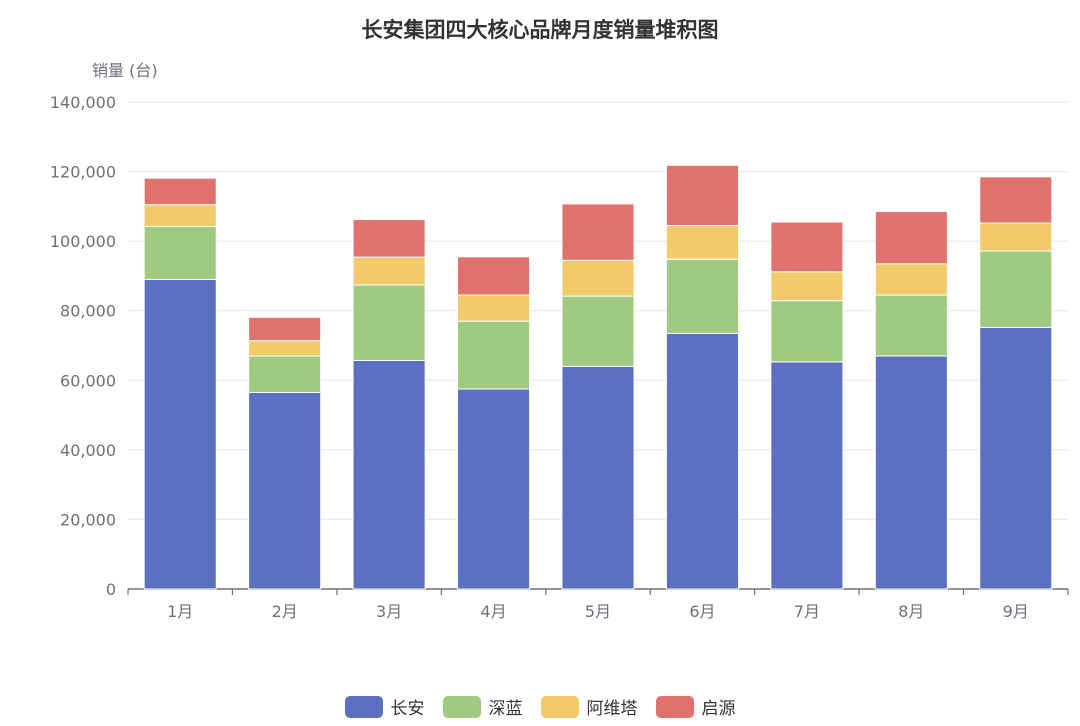 This screenshot has width=1080, height=726. I want to click on y-tick-label: 0, so click(111, 589).